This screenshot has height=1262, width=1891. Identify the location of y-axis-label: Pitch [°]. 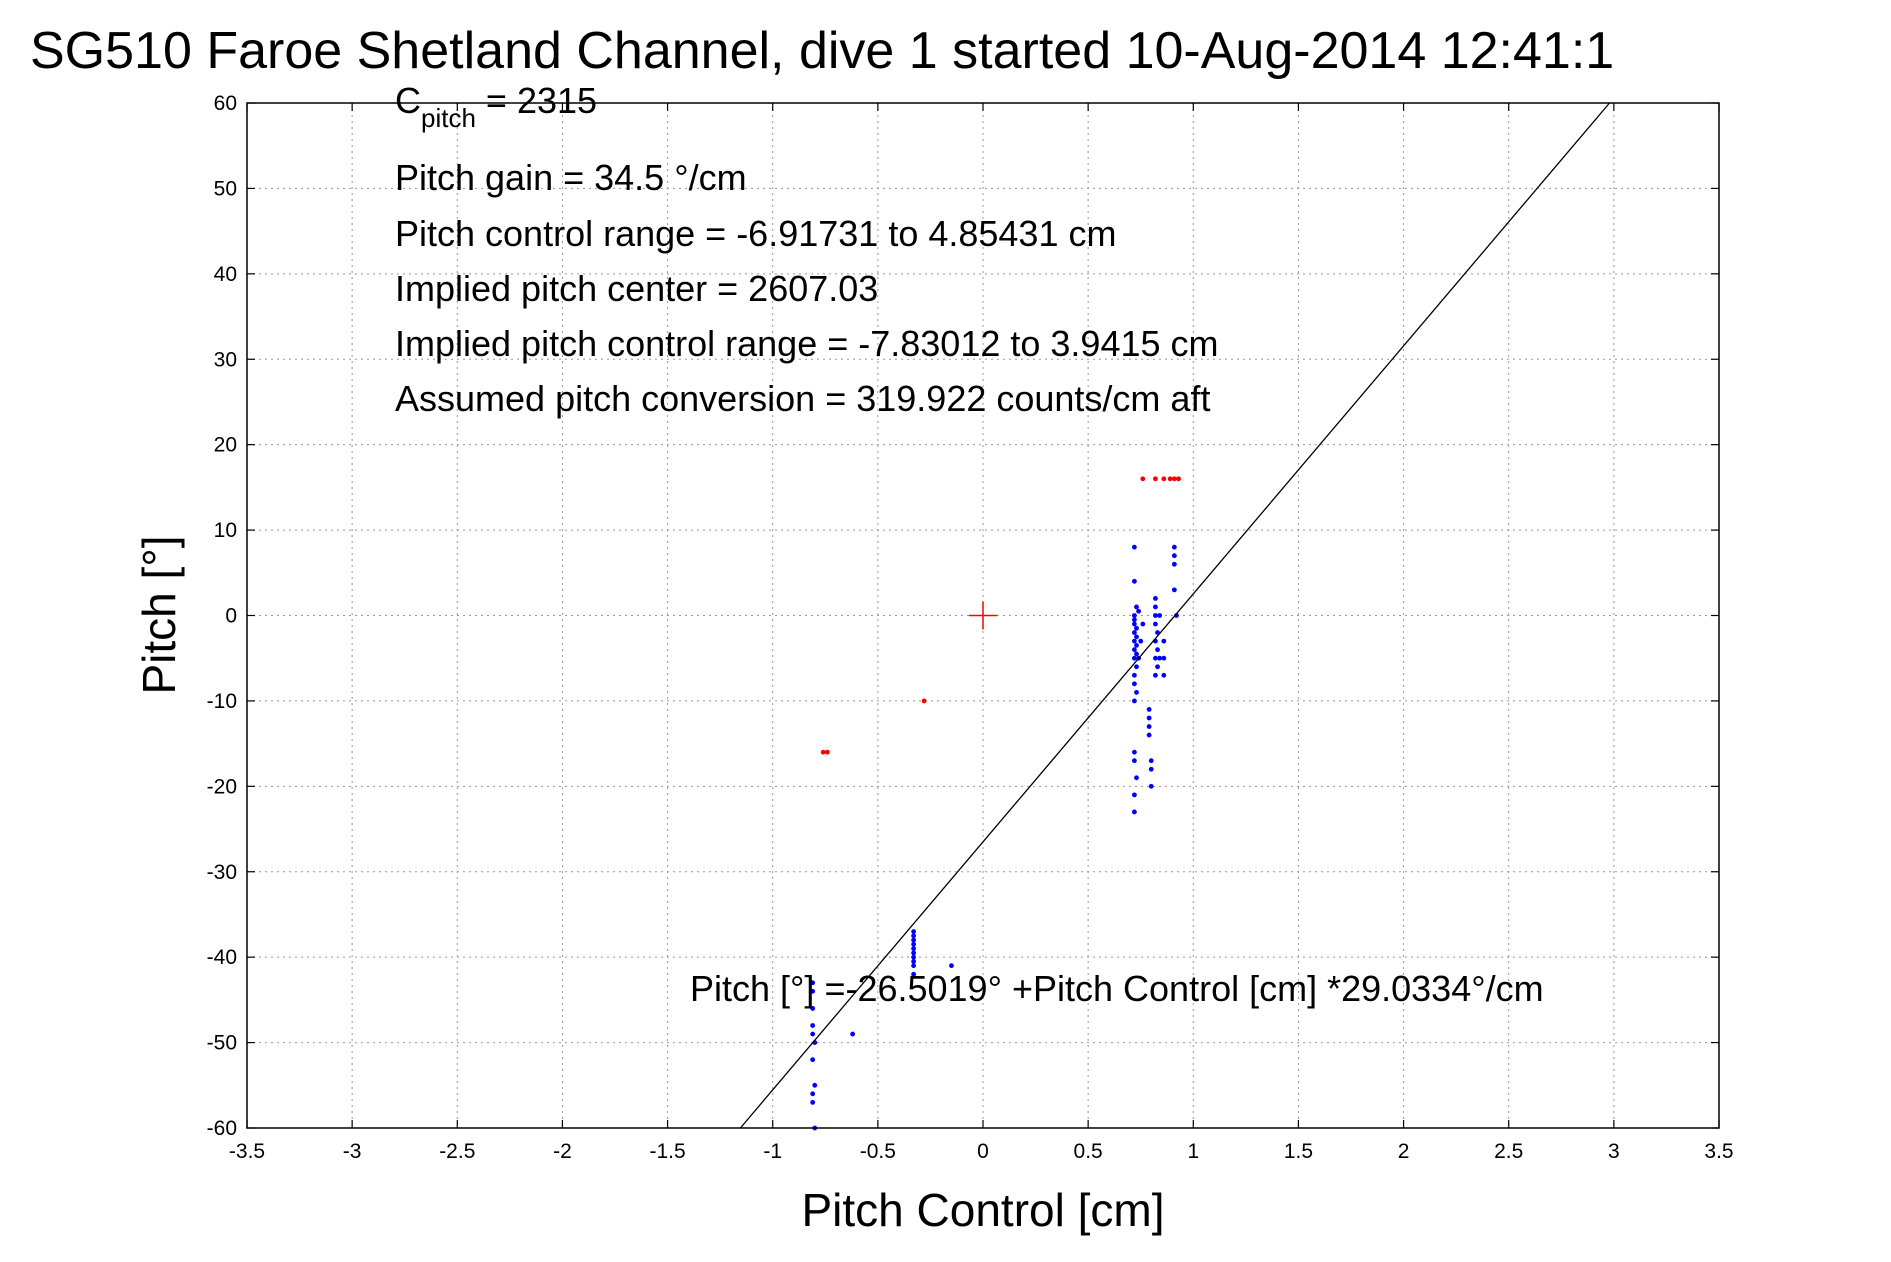
(159, 614).